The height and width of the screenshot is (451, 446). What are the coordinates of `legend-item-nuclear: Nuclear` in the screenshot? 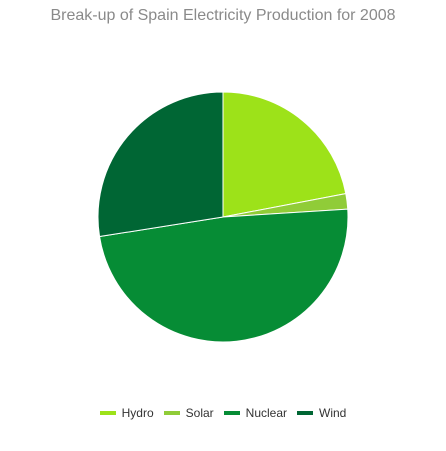 It's located at (255, 413).